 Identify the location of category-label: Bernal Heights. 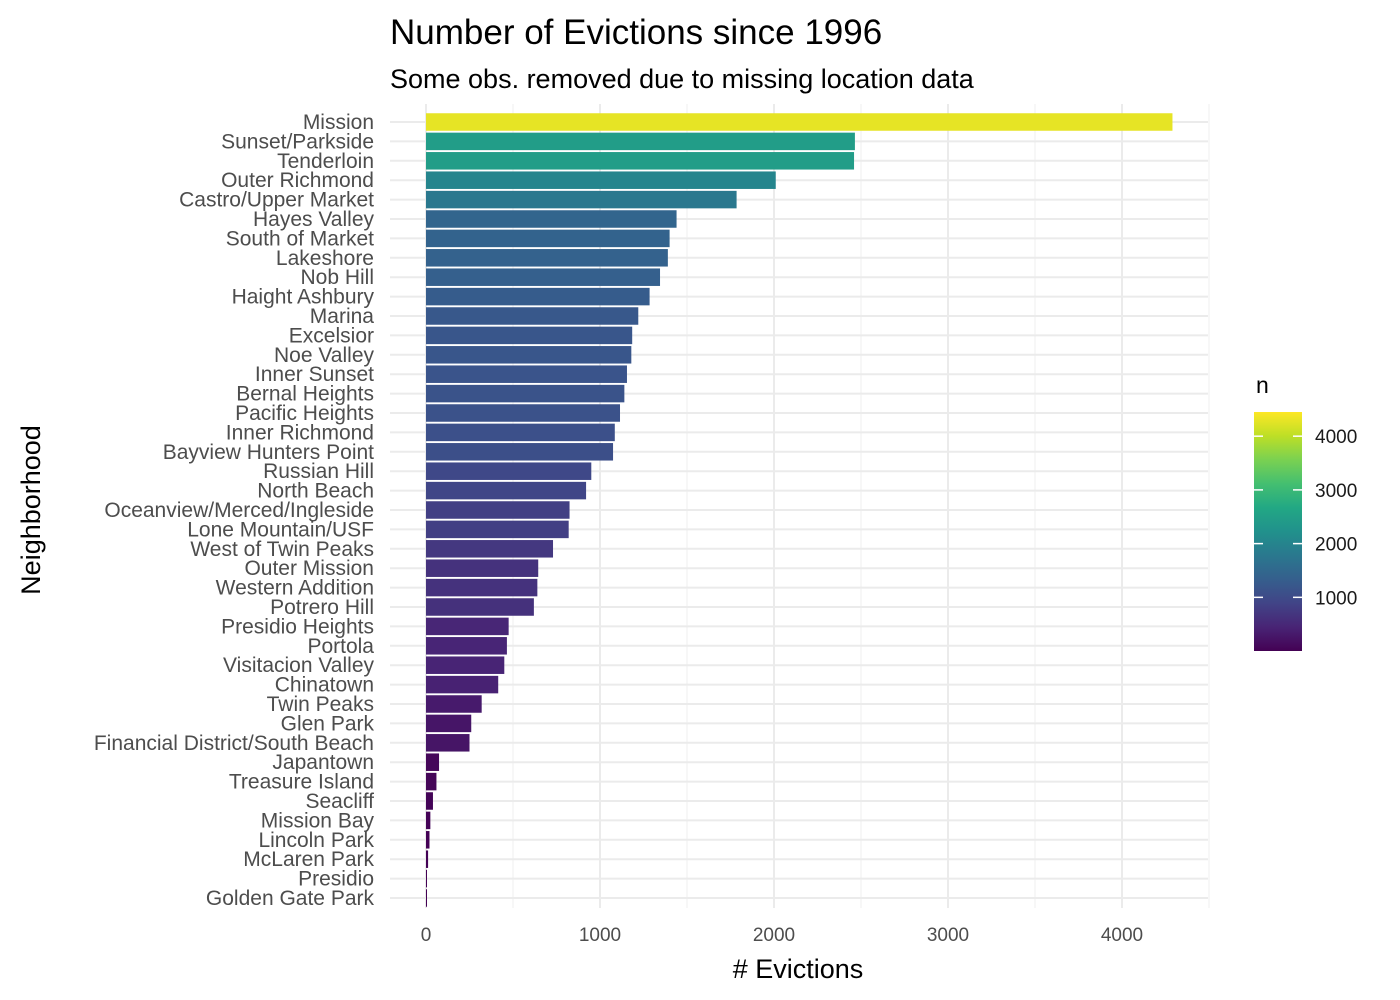
(305, 394).